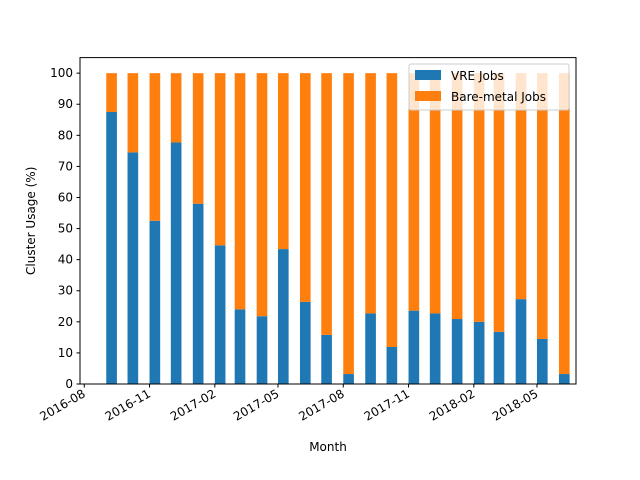 The width and height of the screenshot is (640, 480). Describe the element at coordinates (65, 104) in the screenshot. I see `y-tick-label: 90` at that location.